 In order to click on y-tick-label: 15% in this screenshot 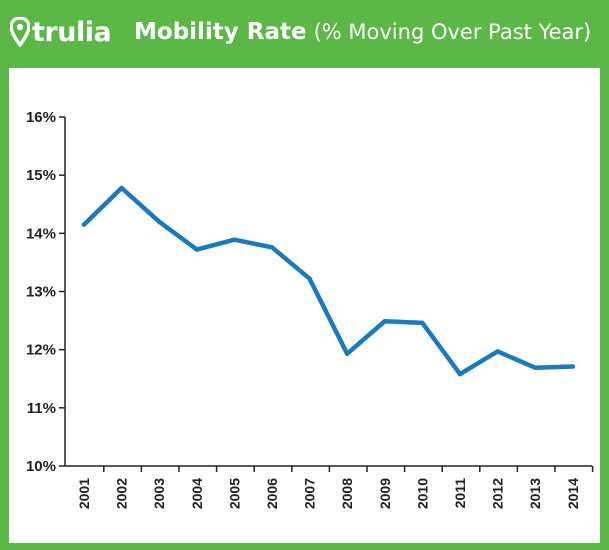, I will do `click(41, 175)`.